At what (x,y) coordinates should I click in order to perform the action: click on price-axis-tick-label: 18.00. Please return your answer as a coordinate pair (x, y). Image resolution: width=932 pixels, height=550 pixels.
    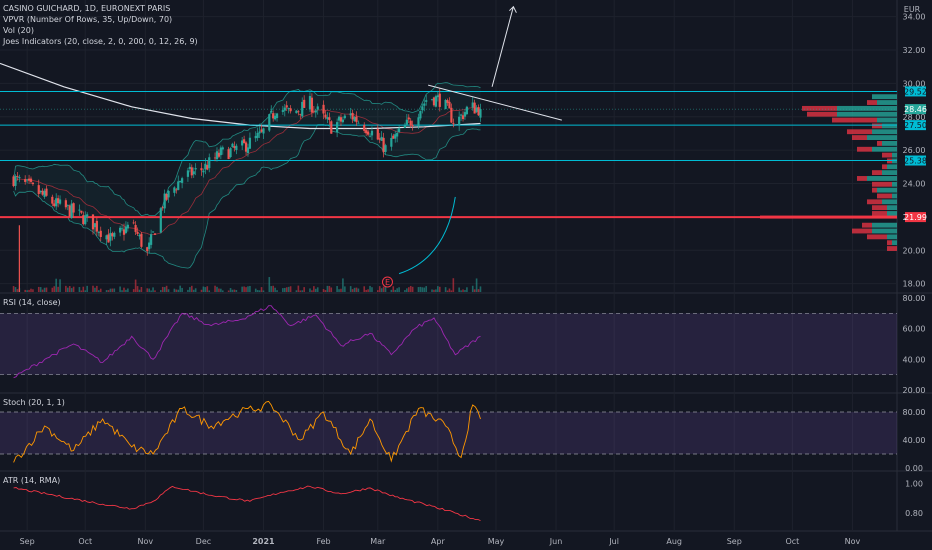
    Looking at the image, I should click on (914, 284).